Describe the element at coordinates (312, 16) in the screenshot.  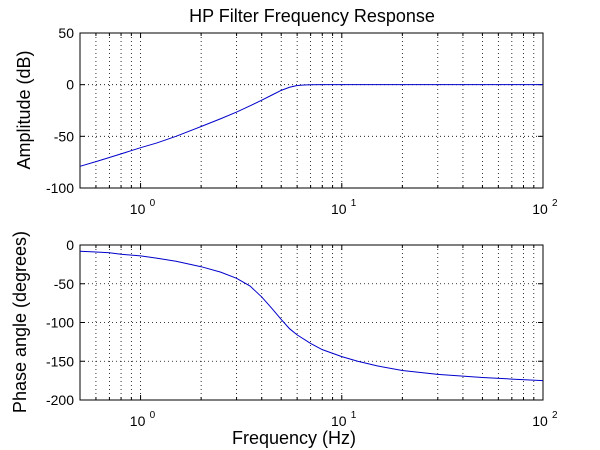
I see `chart-title: HP Filter Frequency Response` at that location.